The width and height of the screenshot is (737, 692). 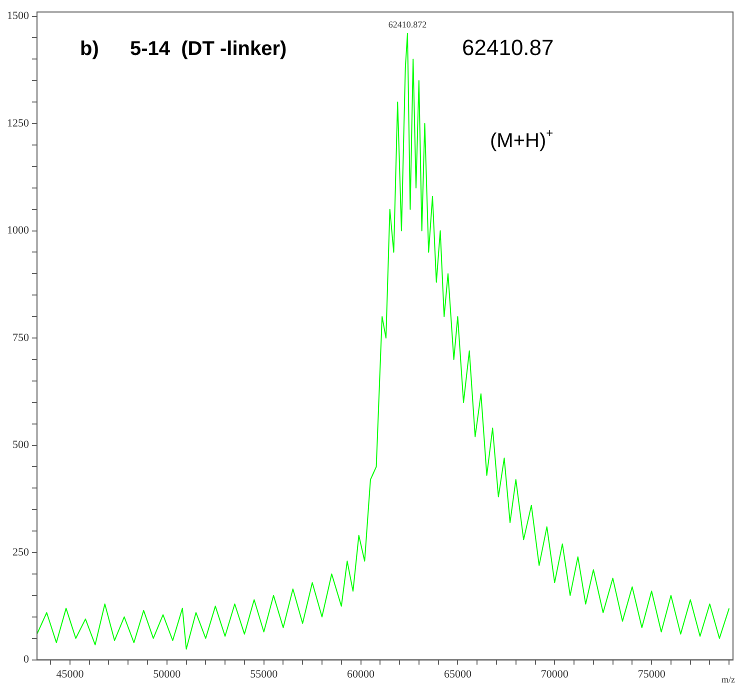 What do you see at coordinates (208, 49) in the screenshot?
I see `annotation: 5-14 (DT -linker)` at bounding box center [208, 49].